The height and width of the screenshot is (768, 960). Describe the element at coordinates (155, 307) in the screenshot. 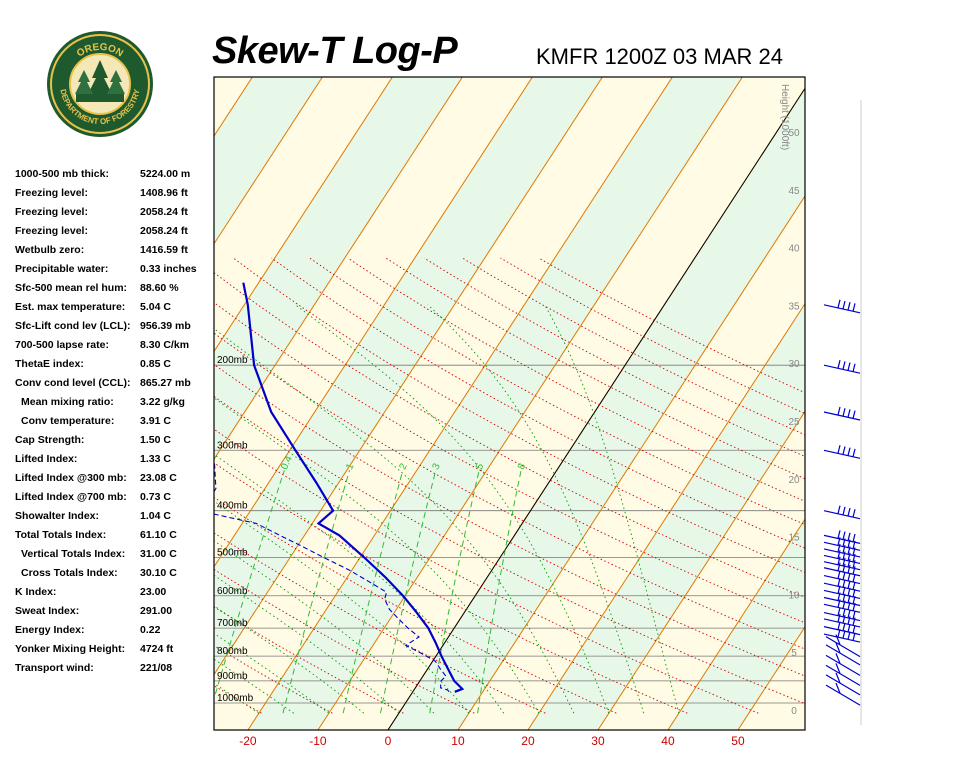

I see `stat-value: 5.04 C` at that location.